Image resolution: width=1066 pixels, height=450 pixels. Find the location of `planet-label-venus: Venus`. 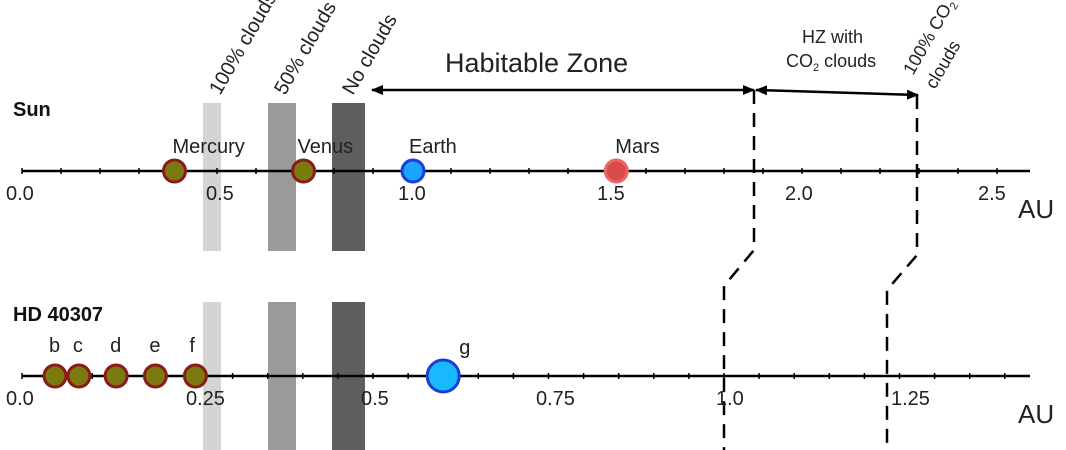

planet-label-venus: Venus is located at coordinates (326, 147).